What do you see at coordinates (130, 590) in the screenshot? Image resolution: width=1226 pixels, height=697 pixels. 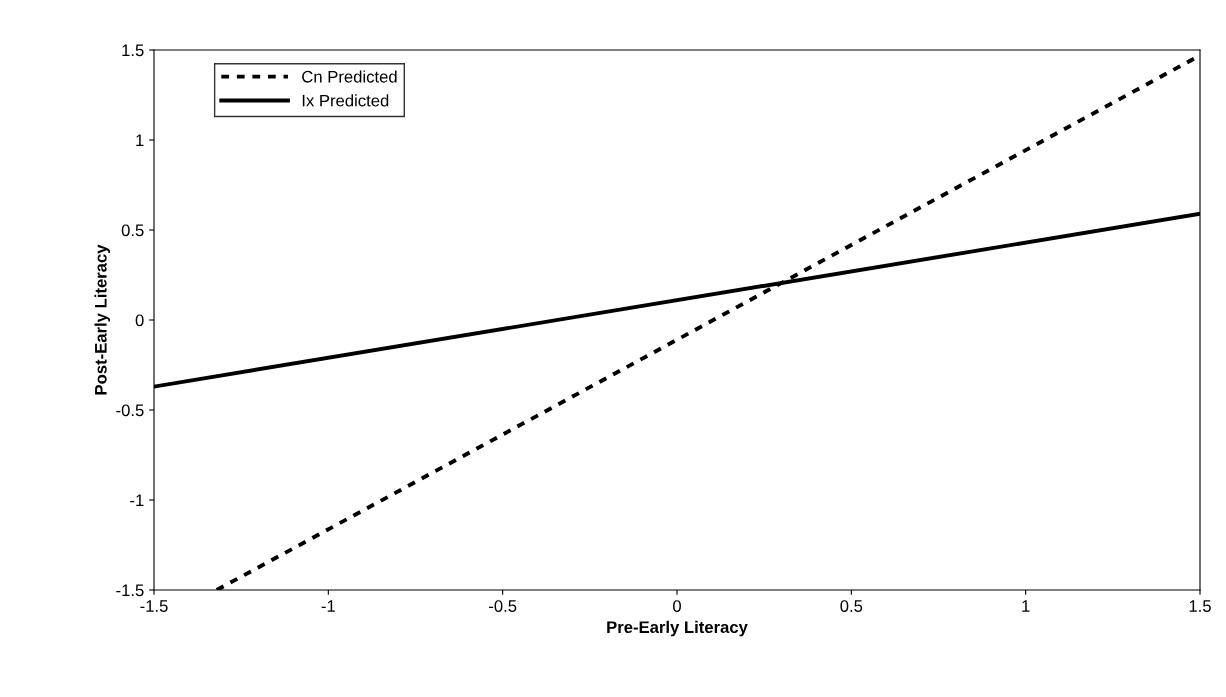 I see `y-tick-label: -1.5` at bounding box center [130, 590].